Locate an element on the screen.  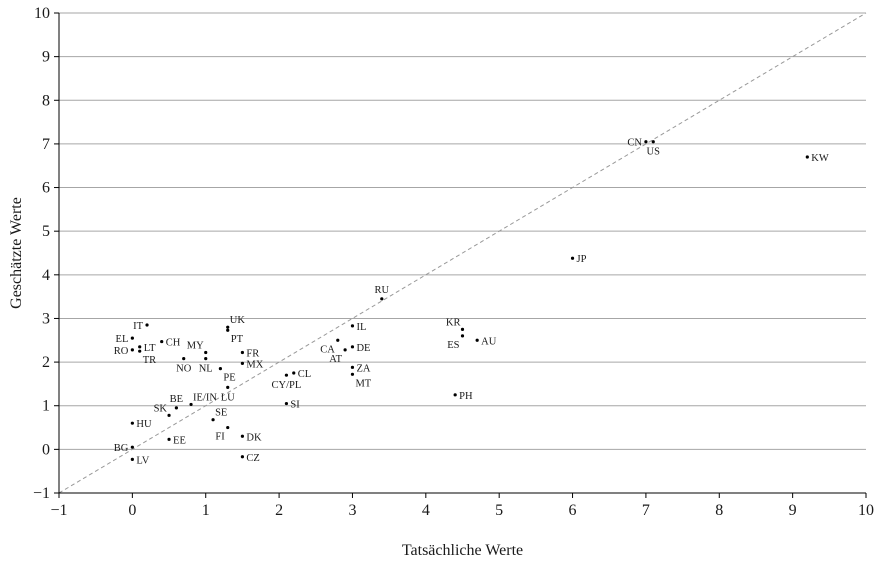
y-tick-label: 5 is located at coordinates (46, 231).